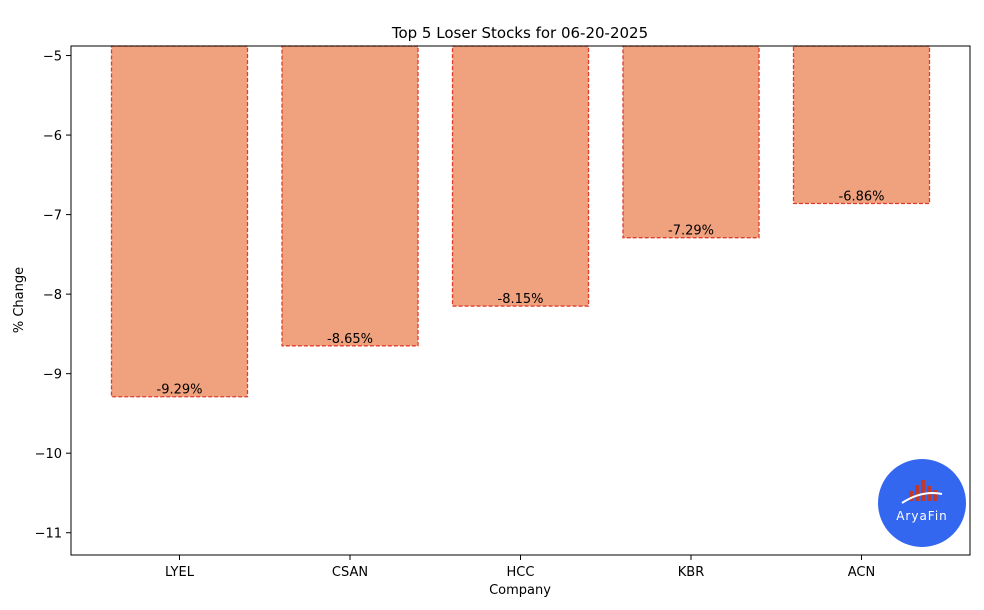 This screenshot has height=610, width=984. Describe the element at coordinates (179, 221) in the screenshot. I see `bar-lyel` at that location.